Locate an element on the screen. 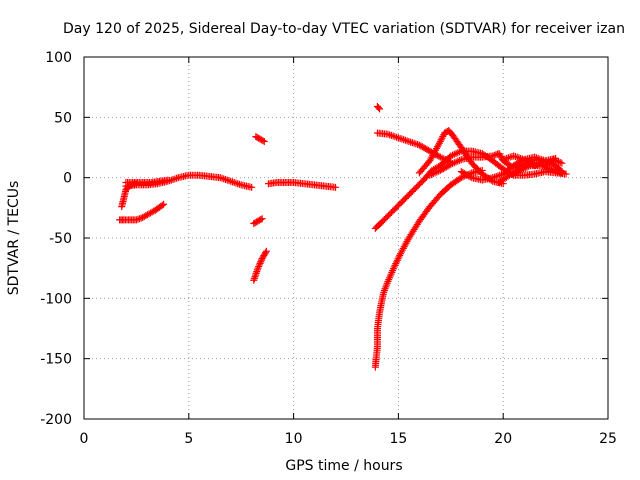 The width and height of the screenshot is (640, 480). x-tick-label: 20 is located at coordinates (503, 439).